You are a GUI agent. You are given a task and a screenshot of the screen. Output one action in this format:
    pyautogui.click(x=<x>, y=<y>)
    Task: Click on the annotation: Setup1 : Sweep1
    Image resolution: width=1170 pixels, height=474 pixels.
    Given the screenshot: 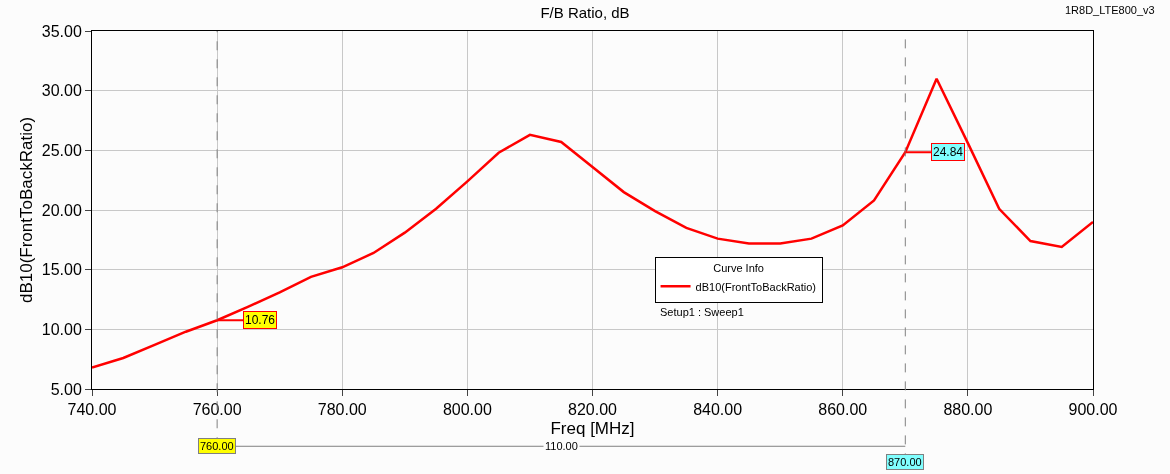 What is the action you would take?
    pyautogui.click(x=702, y=312)
    